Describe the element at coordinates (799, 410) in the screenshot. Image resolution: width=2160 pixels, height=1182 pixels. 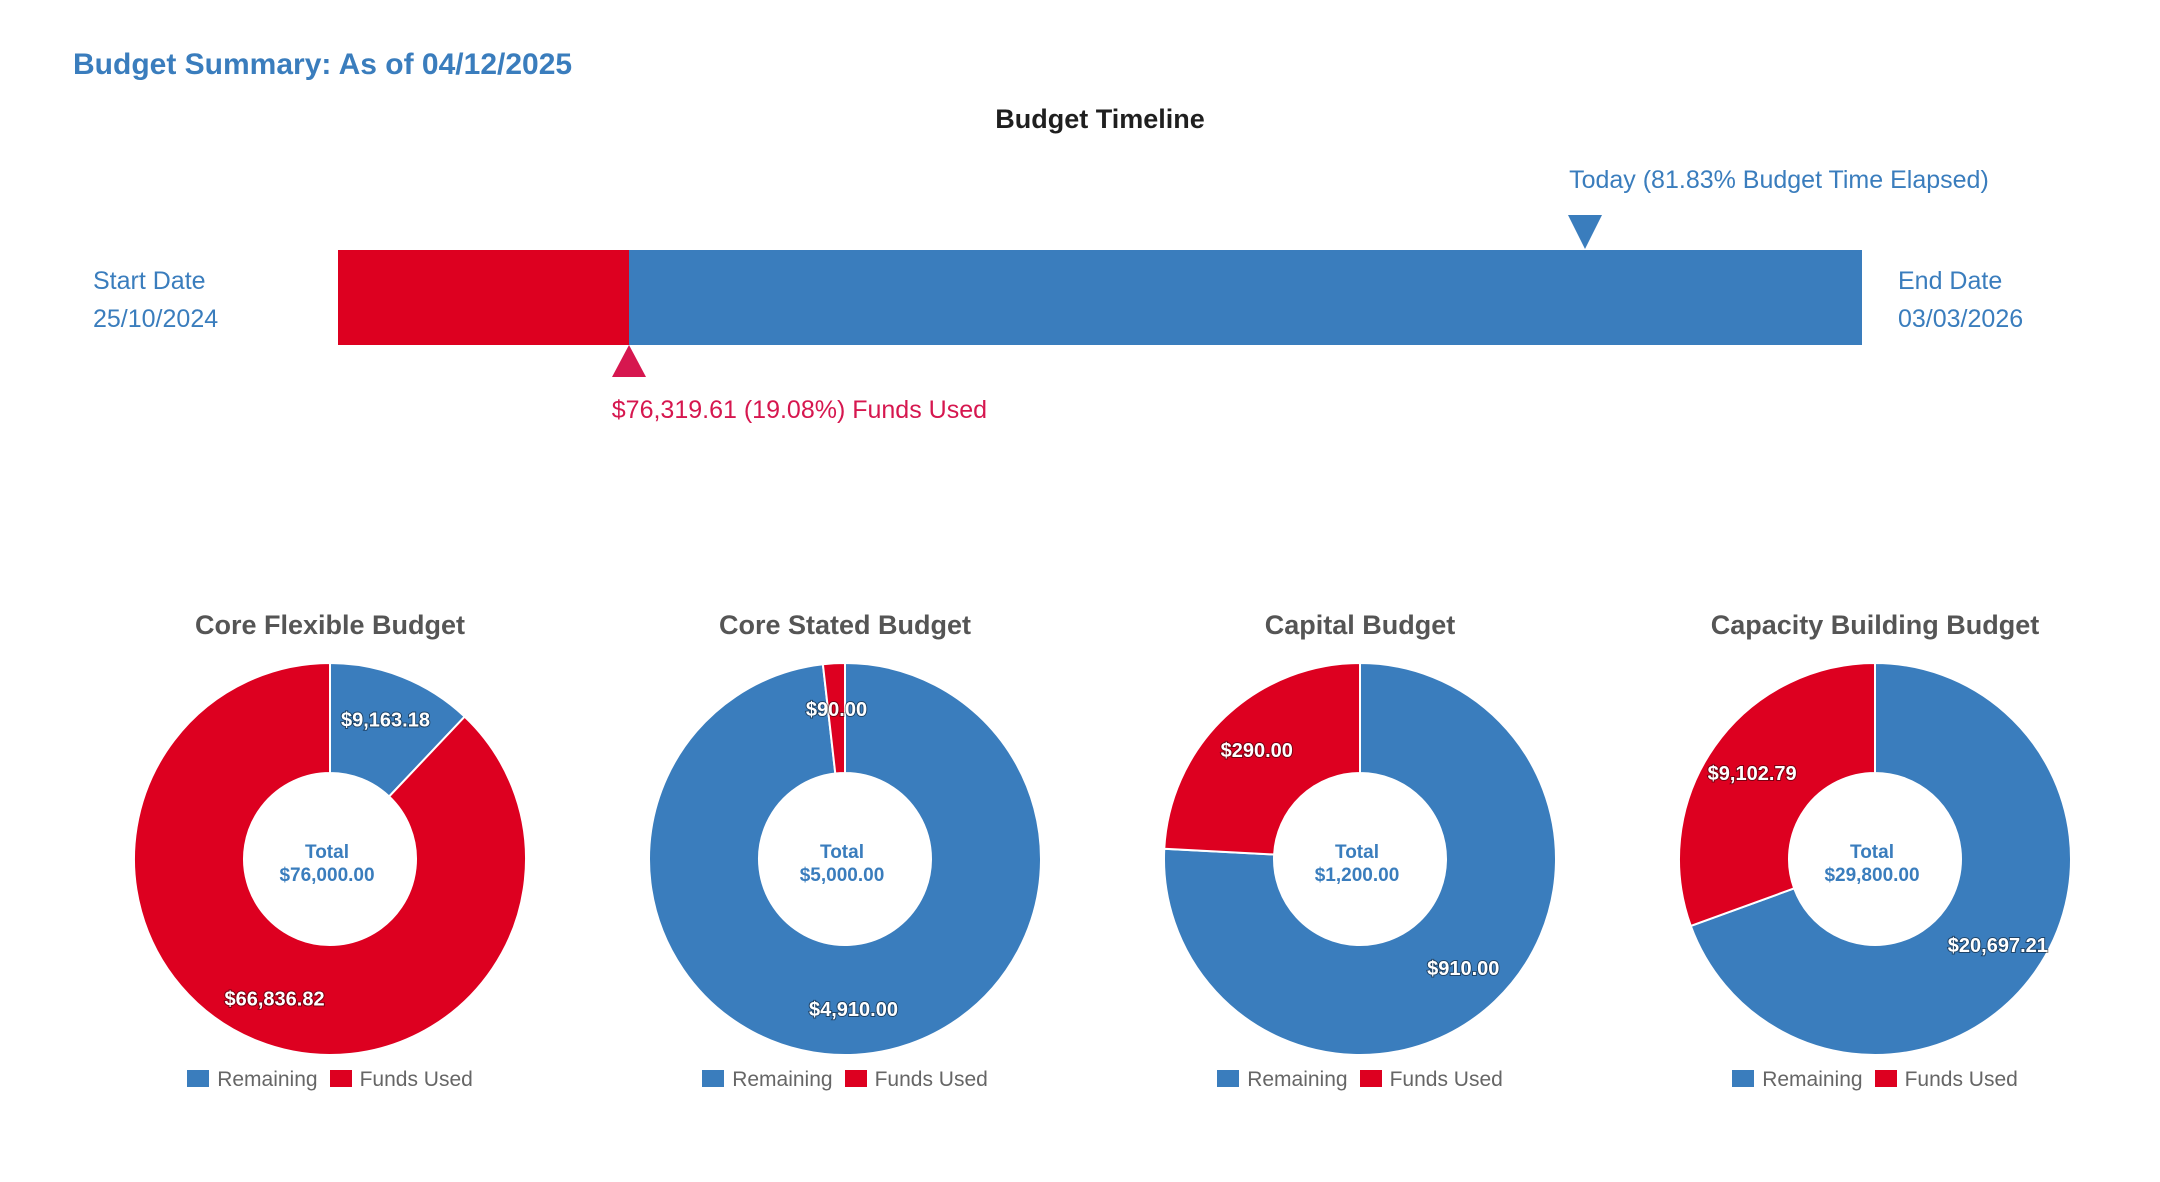
I see `funds-used-label: $76,319.61 (19.08%) Funds Used` at that location.